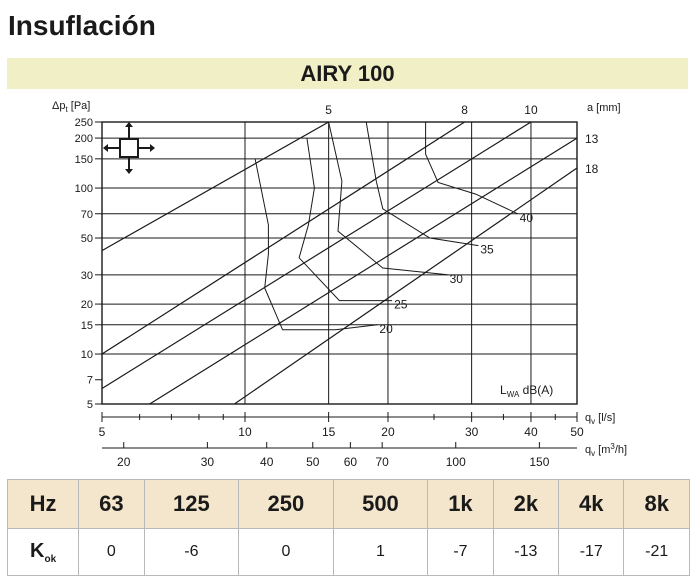 This screenshot has height=582, width=698. I want to click on x-tick-label: 10, so click(245, 432).